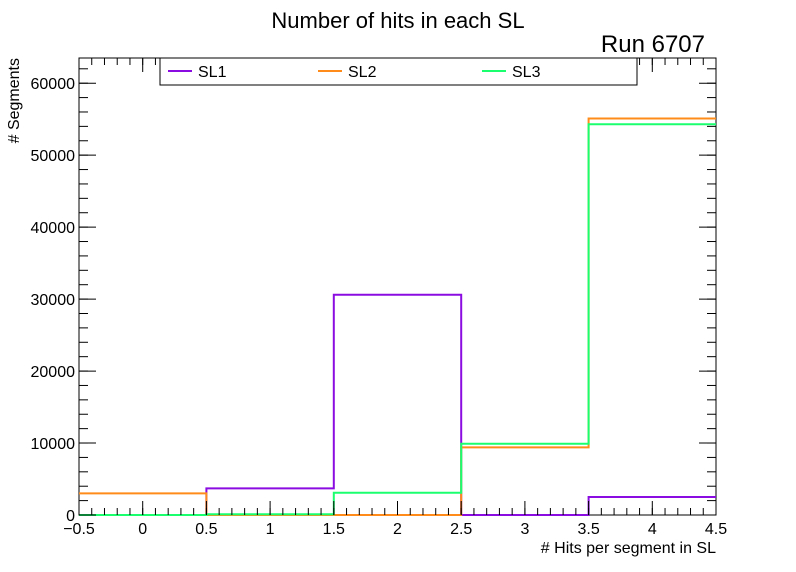 Image resolution: width=796 pixels, height=572 pixels. What do you see at coordinates (53, 444) in the screenshot?
I see `y-tick-label: 10000` at bounding box center [53, 444].